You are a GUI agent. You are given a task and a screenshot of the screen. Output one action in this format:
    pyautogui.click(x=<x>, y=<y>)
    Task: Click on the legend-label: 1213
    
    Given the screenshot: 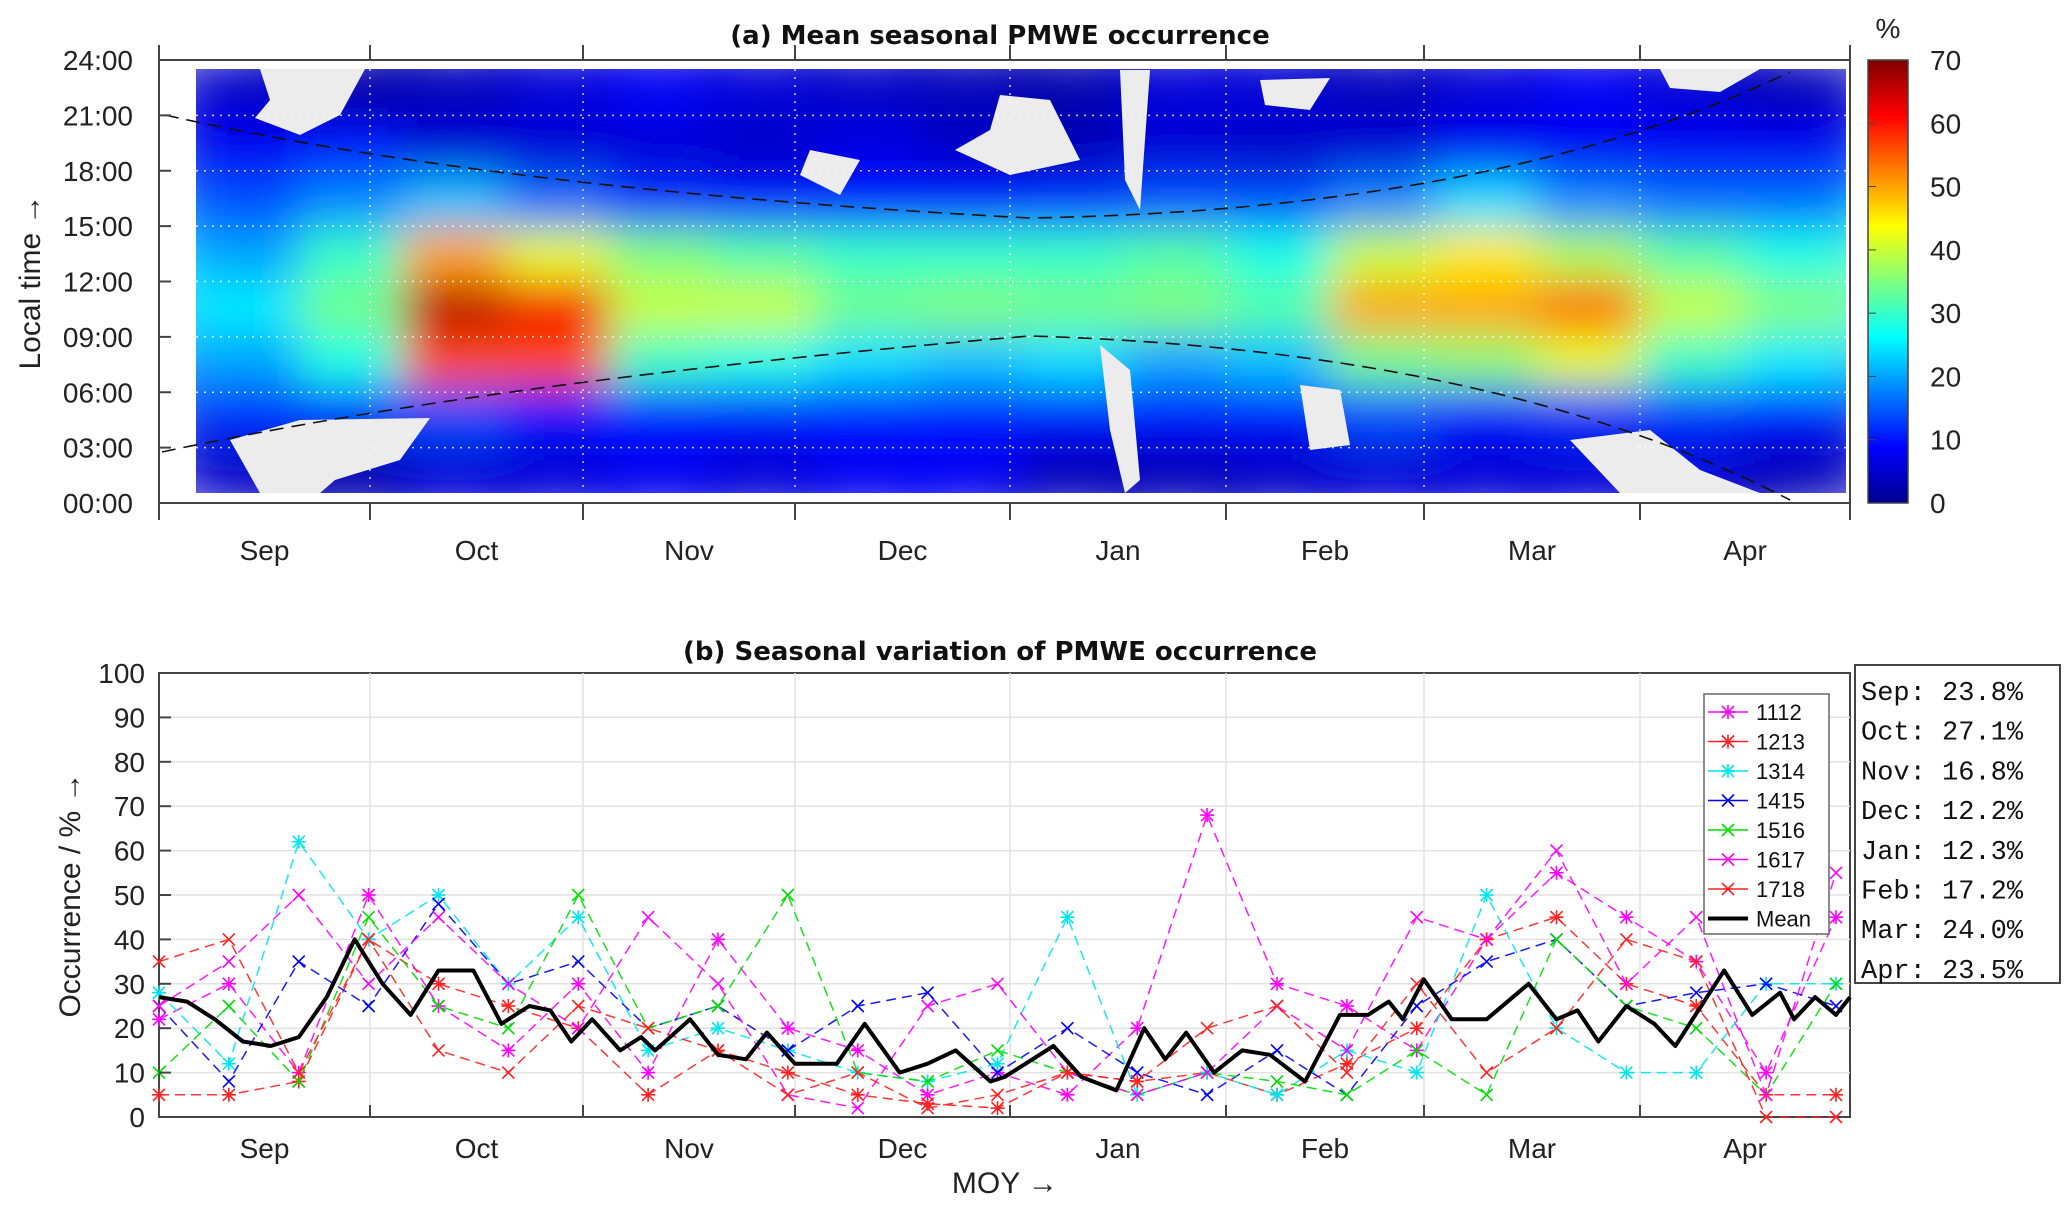 What is the action you would take?
    pyautogui.click(x=1780, y=742)
    